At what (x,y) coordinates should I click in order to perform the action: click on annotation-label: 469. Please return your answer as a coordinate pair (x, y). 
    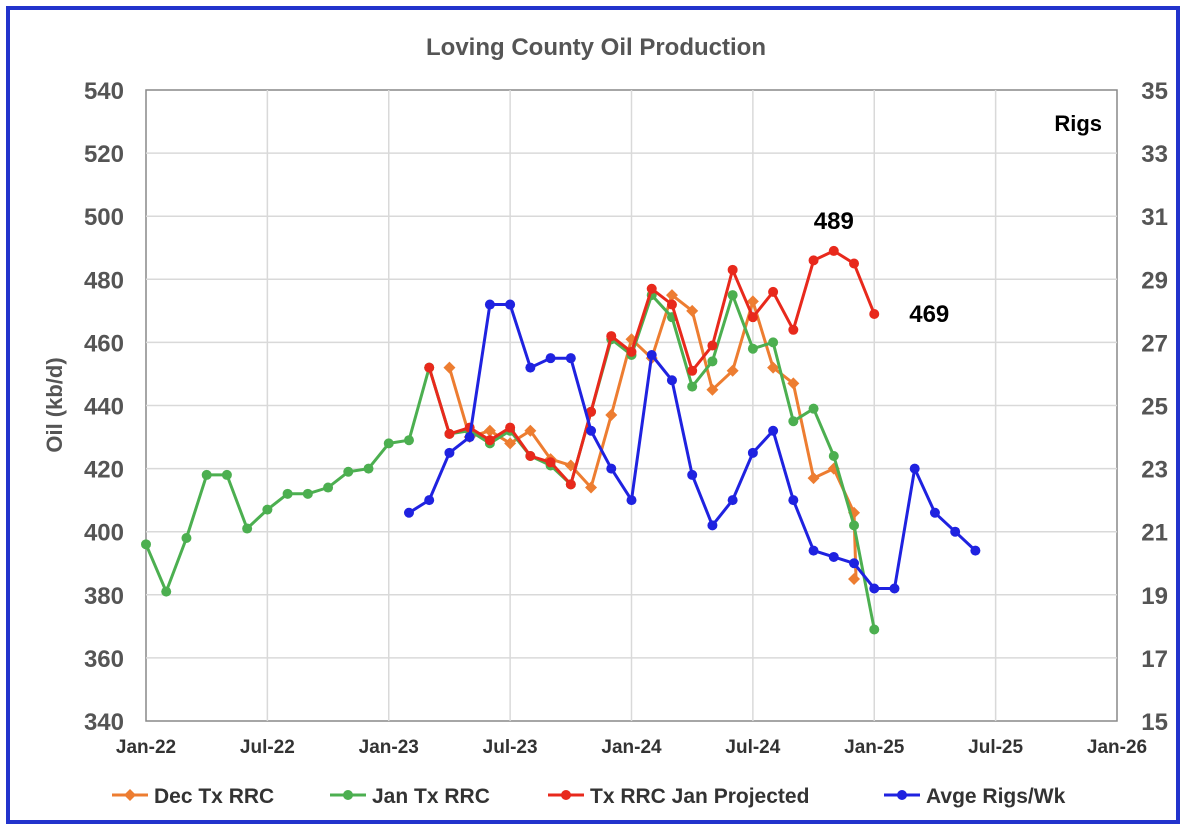
    Looking at the image, I should click on (929, 314).